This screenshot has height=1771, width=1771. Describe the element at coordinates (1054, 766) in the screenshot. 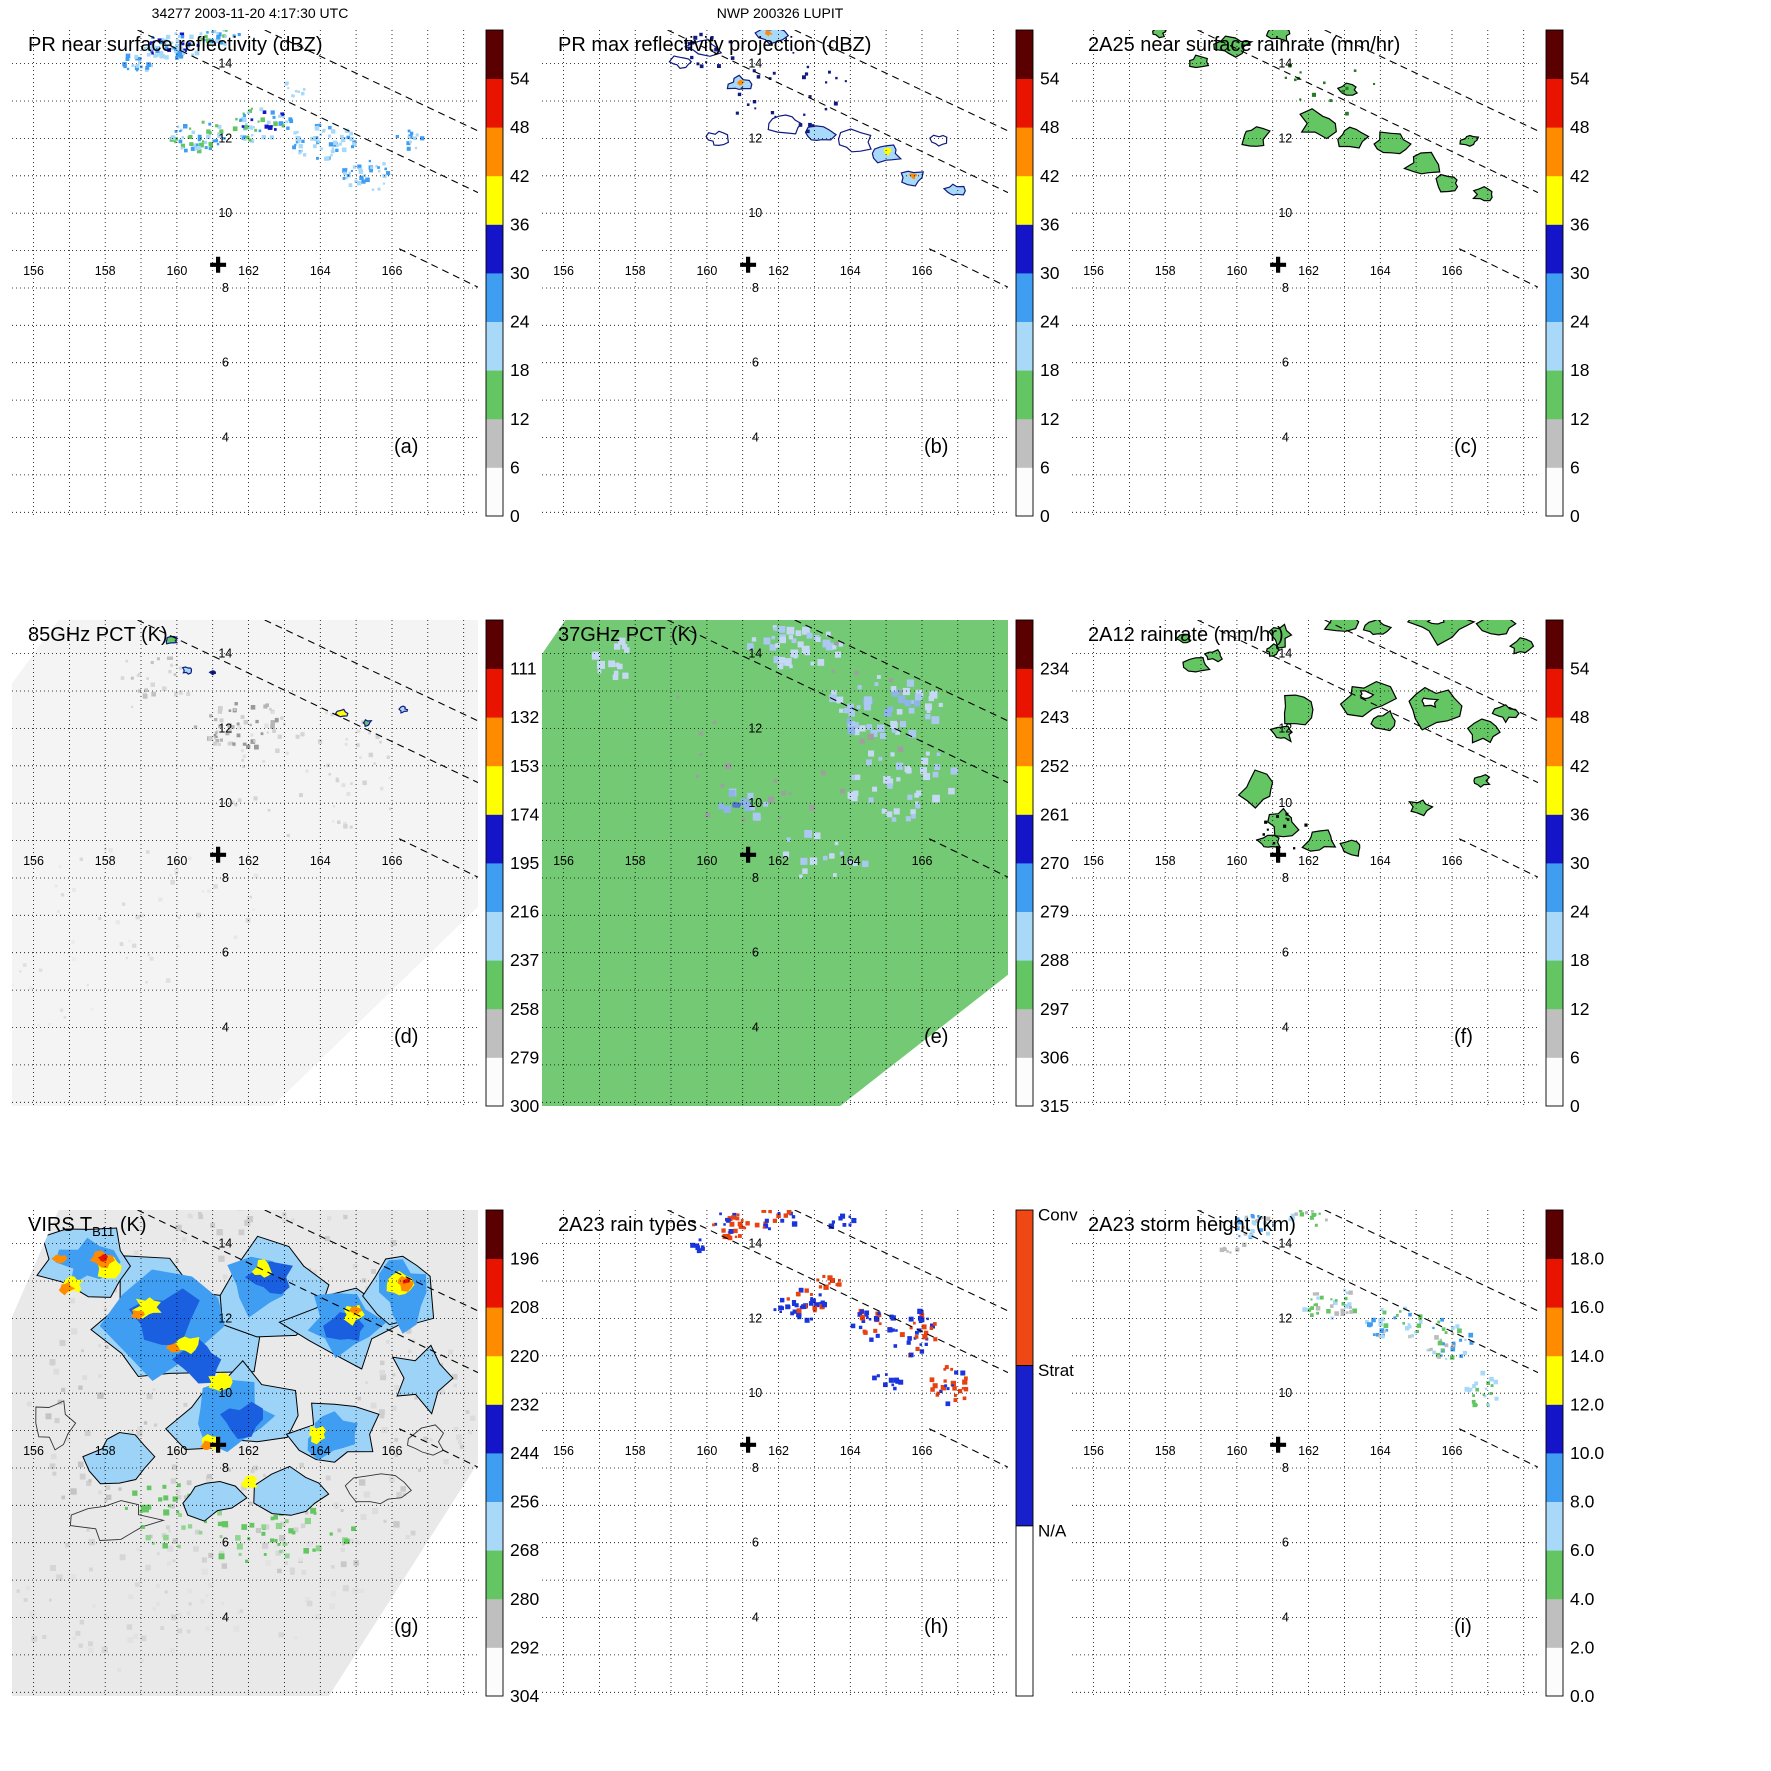

I see `svg-text: 252` at that location.